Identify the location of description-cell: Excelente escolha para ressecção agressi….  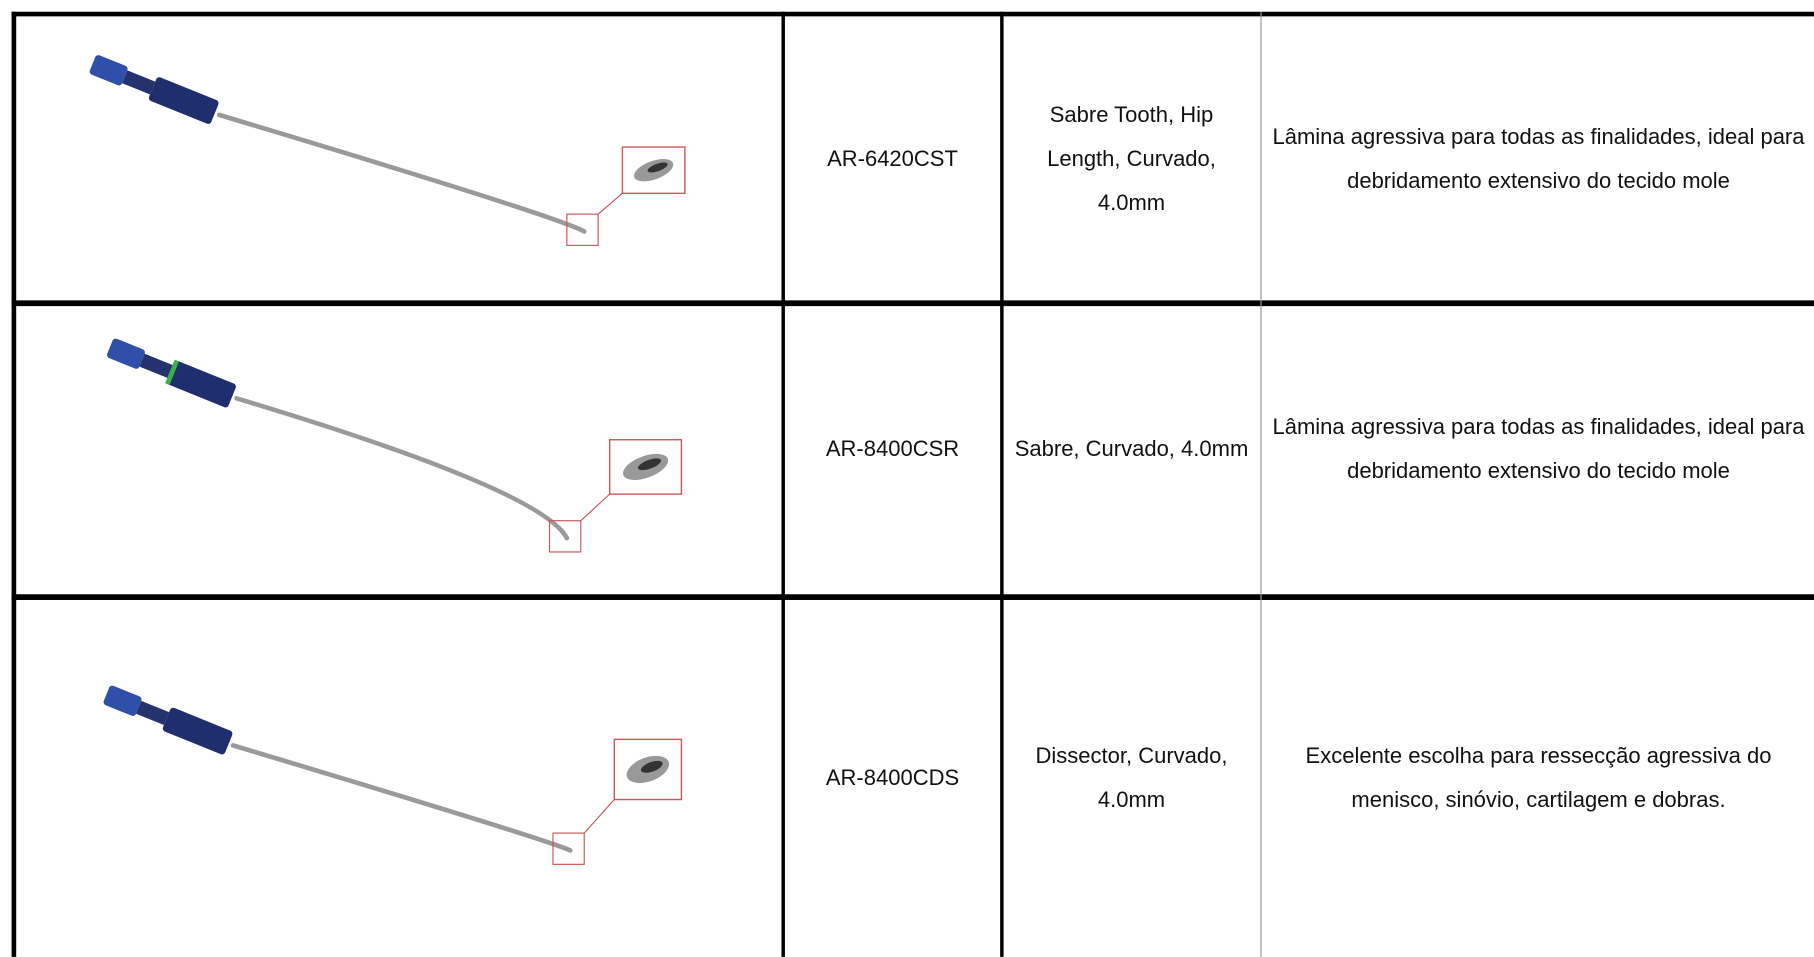
(1538, 777).